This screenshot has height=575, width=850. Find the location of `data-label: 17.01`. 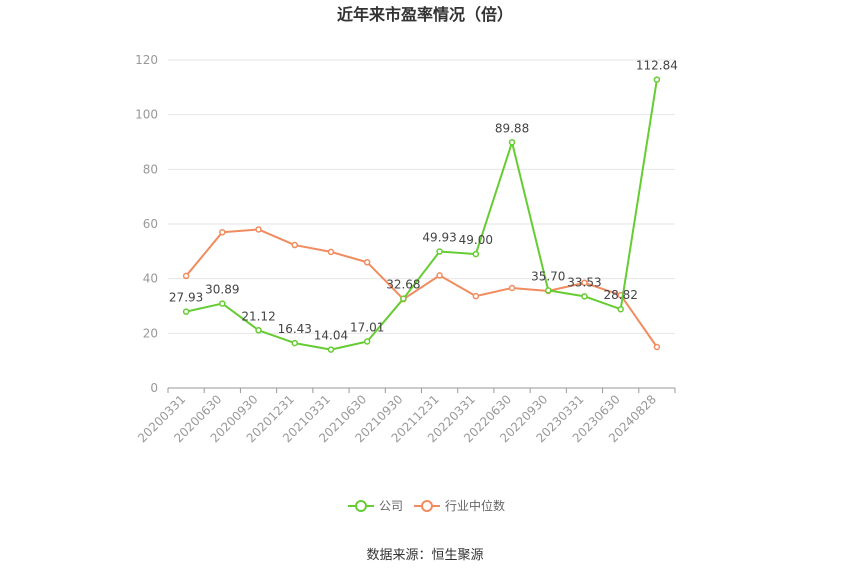

data-label: 17.01 is located at coordinates (367, 328).